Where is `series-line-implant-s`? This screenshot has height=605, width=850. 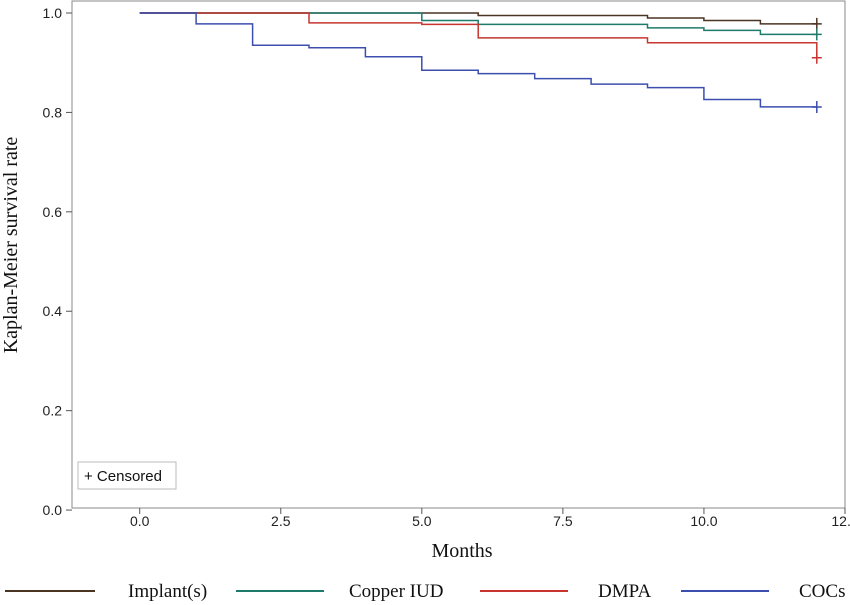 series-line-implant-s is located at coordinates (478, 18).